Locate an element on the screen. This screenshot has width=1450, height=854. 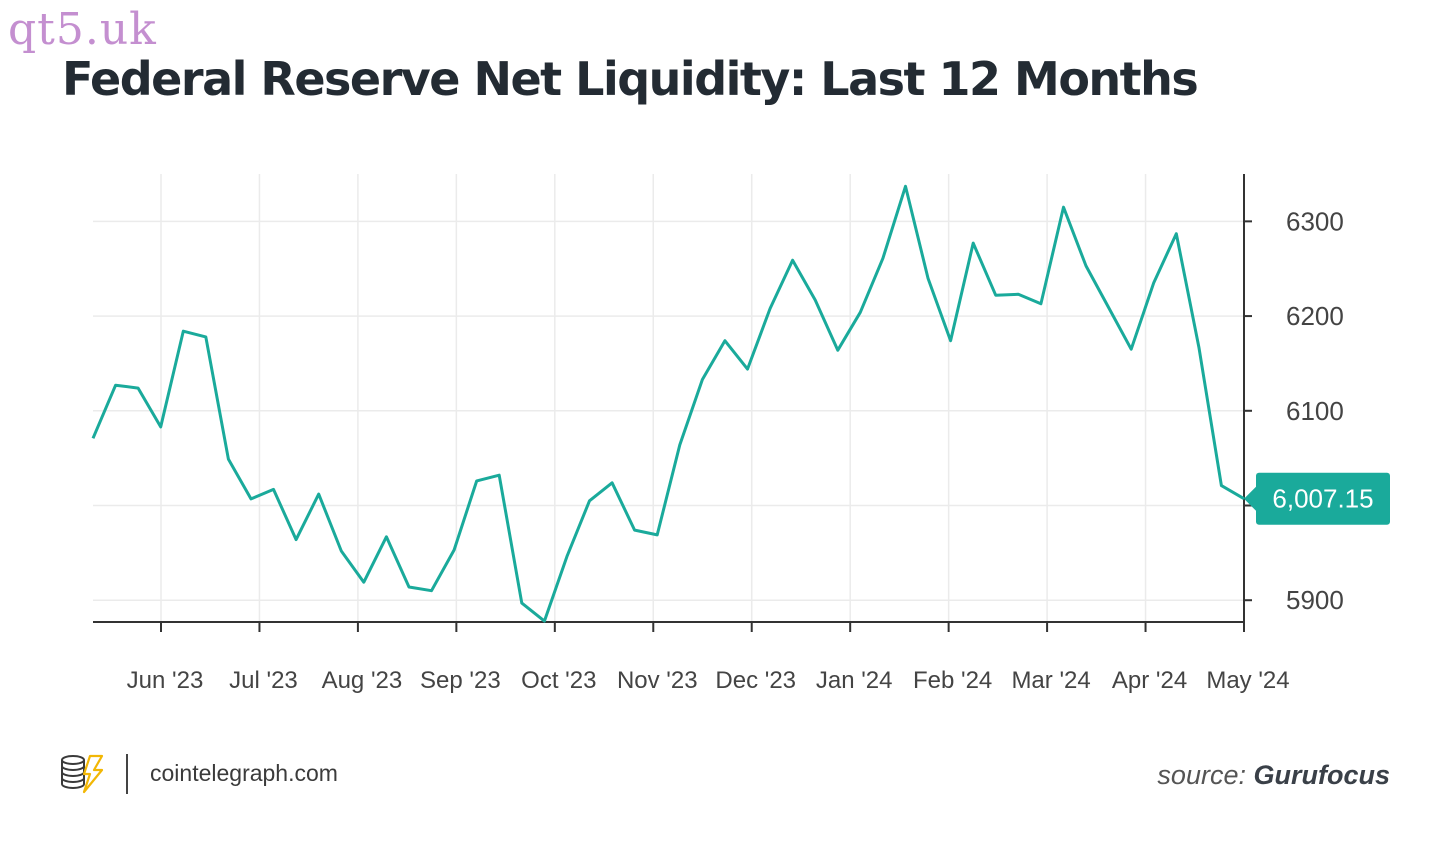
x-tick-label: Dec '23 is located at coordinates (755, 680).